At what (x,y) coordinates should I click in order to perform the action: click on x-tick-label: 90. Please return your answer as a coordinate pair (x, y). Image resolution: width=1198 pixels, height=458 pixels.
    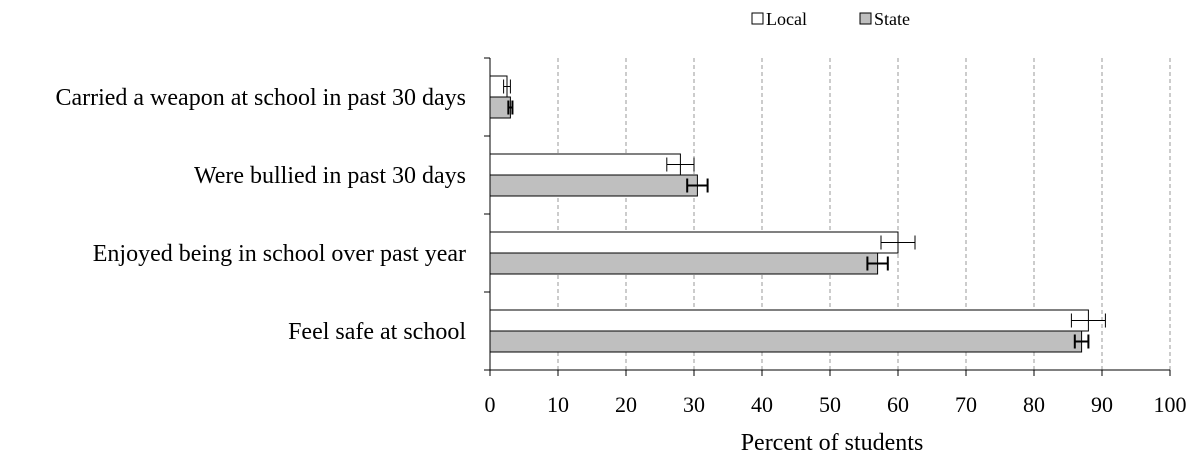
    Looking at the image, I should click on (1102, 404).